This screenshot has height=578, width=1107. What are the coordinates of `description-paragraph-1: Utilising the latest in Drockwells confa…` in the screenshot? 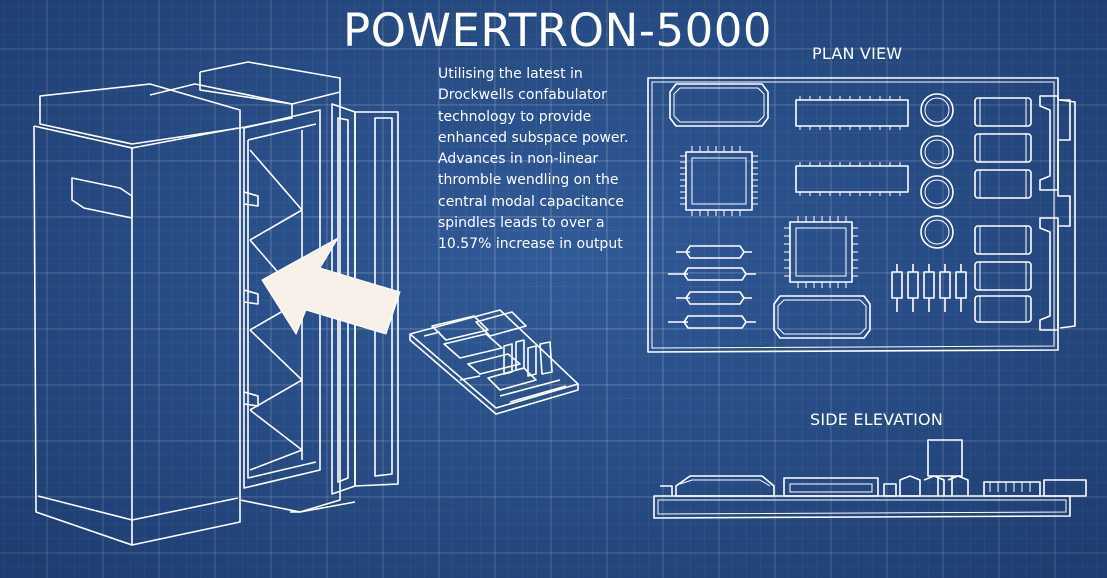 It's located at (533, 106).